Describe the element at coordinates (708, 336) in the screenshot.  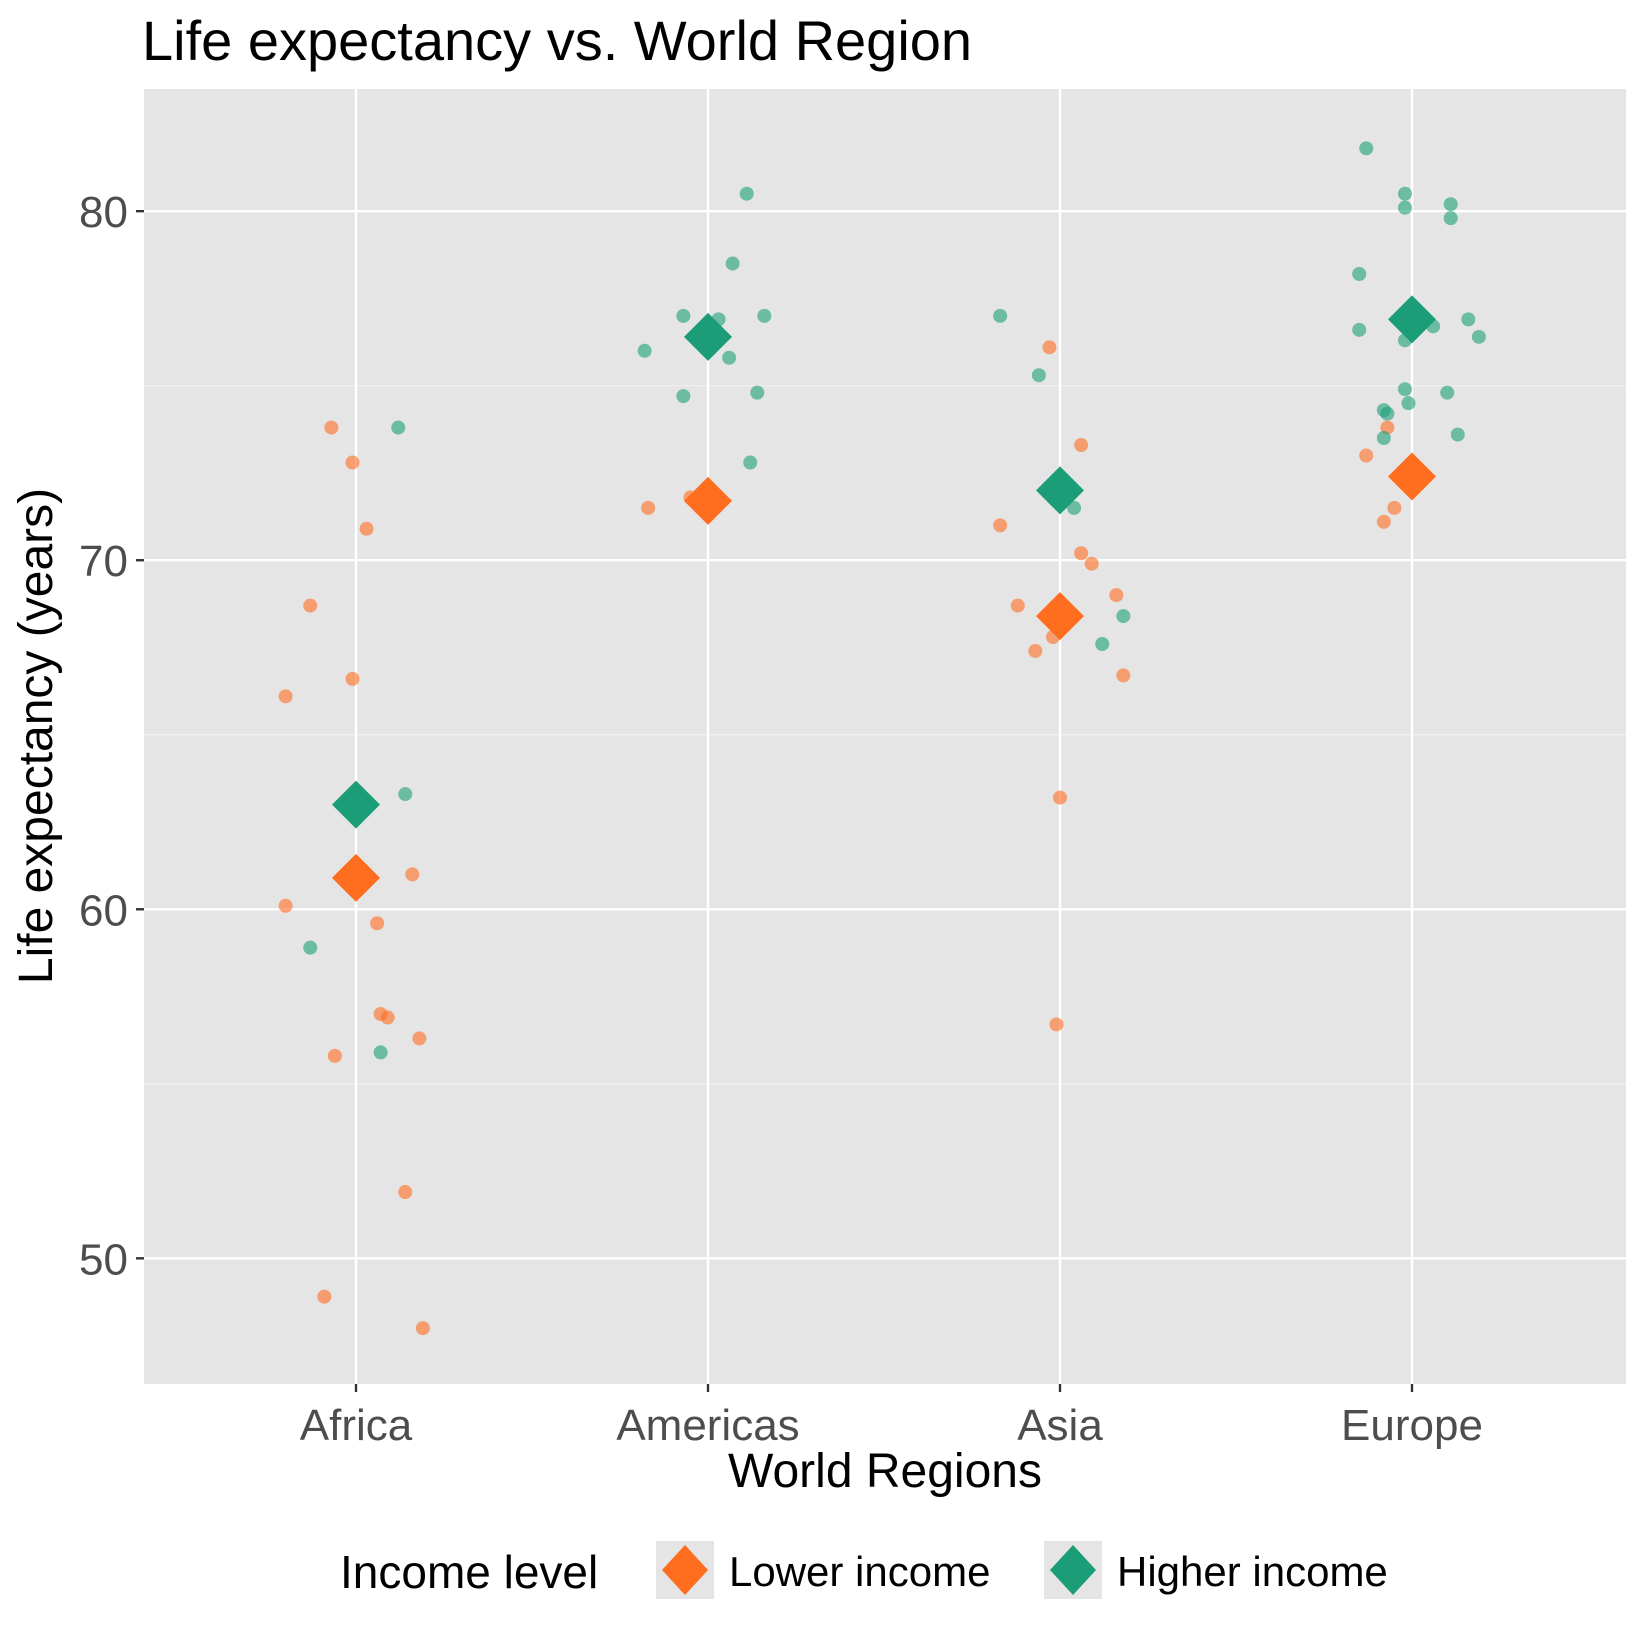
I see `mean-higher-income-americas` at that location.